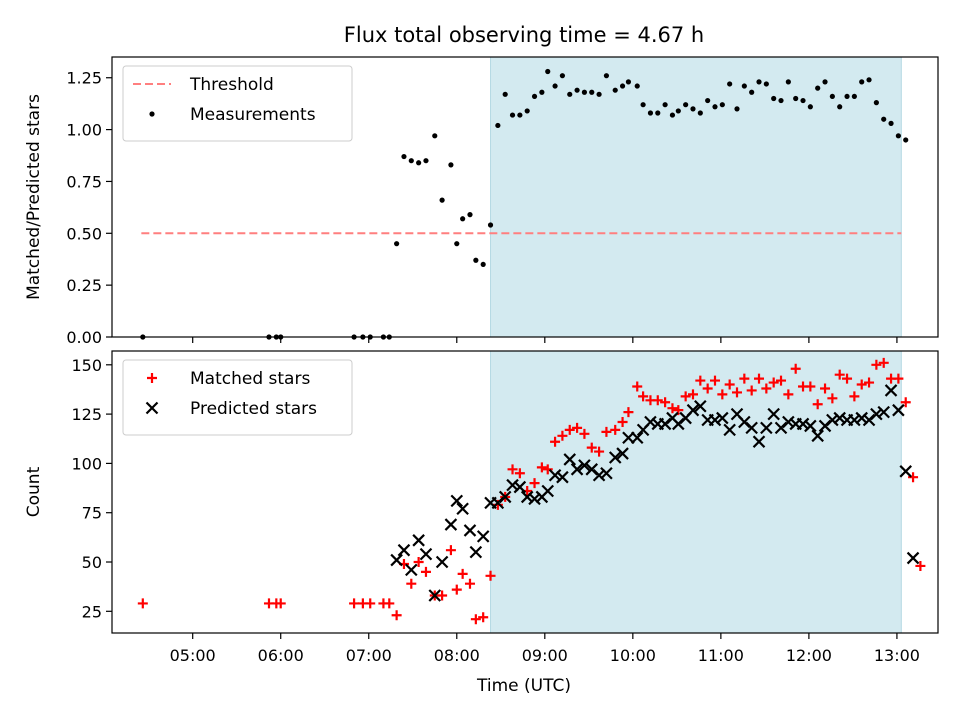 The image size is (960, 720). Describe the element at coordinates (545, 655) in the screenshot. I see `x-tick-label: 09:00` at that location.